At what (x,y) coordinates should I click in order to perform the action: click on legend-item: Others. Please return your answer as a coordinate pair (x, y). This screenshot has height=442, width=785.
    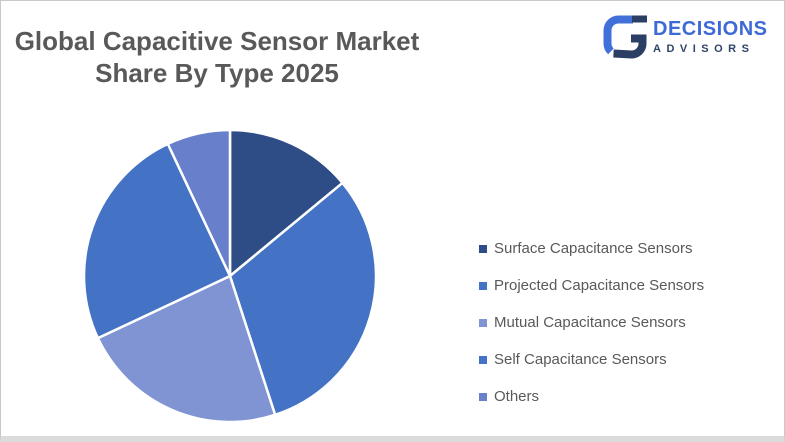
    Looking at the image, I should click on (591, 396).